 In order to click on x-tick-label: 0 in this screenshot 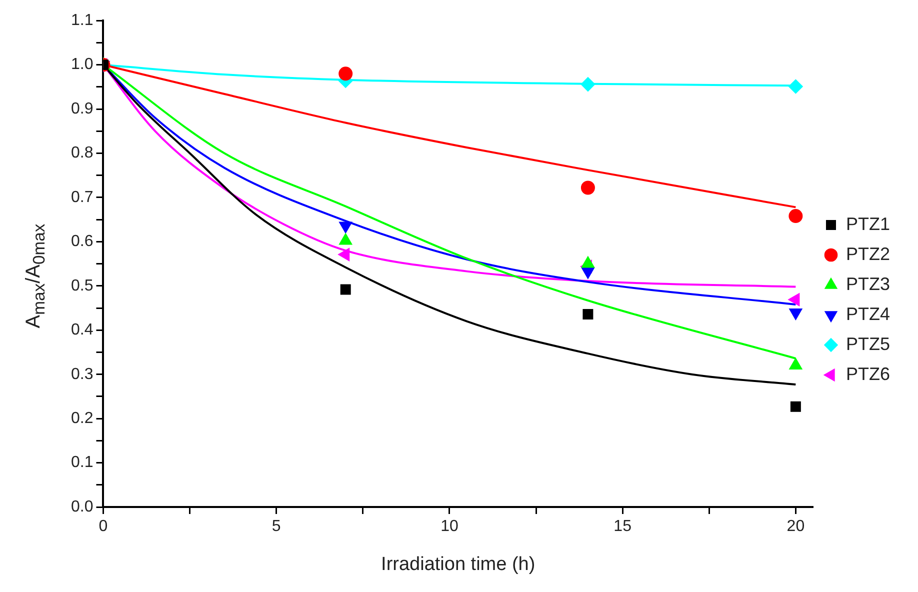, I will do `click(103, 527)`.